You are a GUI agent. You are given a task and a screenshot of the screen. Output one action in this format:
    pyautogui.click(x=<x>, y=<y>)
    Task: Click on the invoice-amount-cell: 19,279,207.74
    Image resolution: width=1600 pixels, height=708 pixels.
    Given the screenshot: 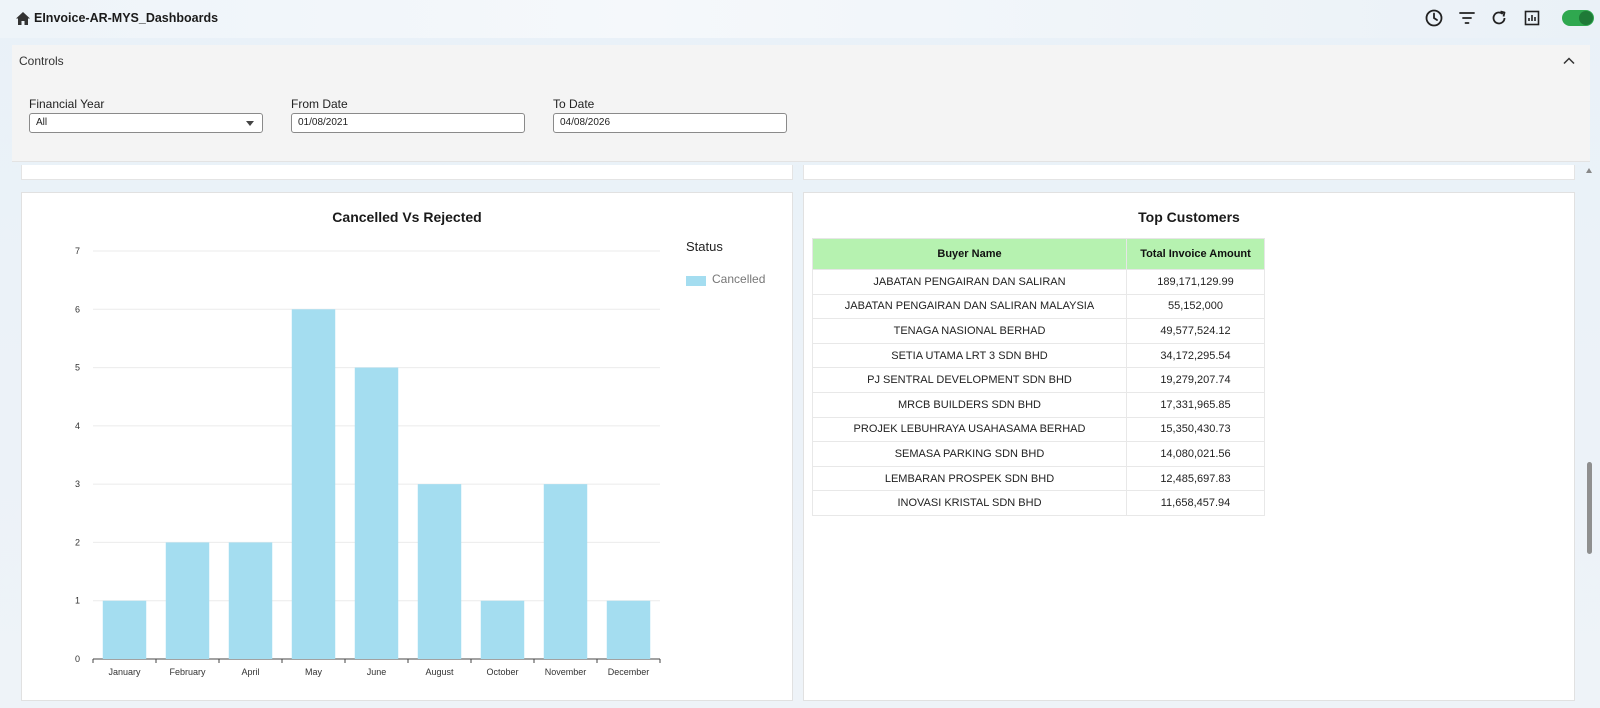 What is the action you would take?
    pyautogui.click(x=1195, y=380)
    